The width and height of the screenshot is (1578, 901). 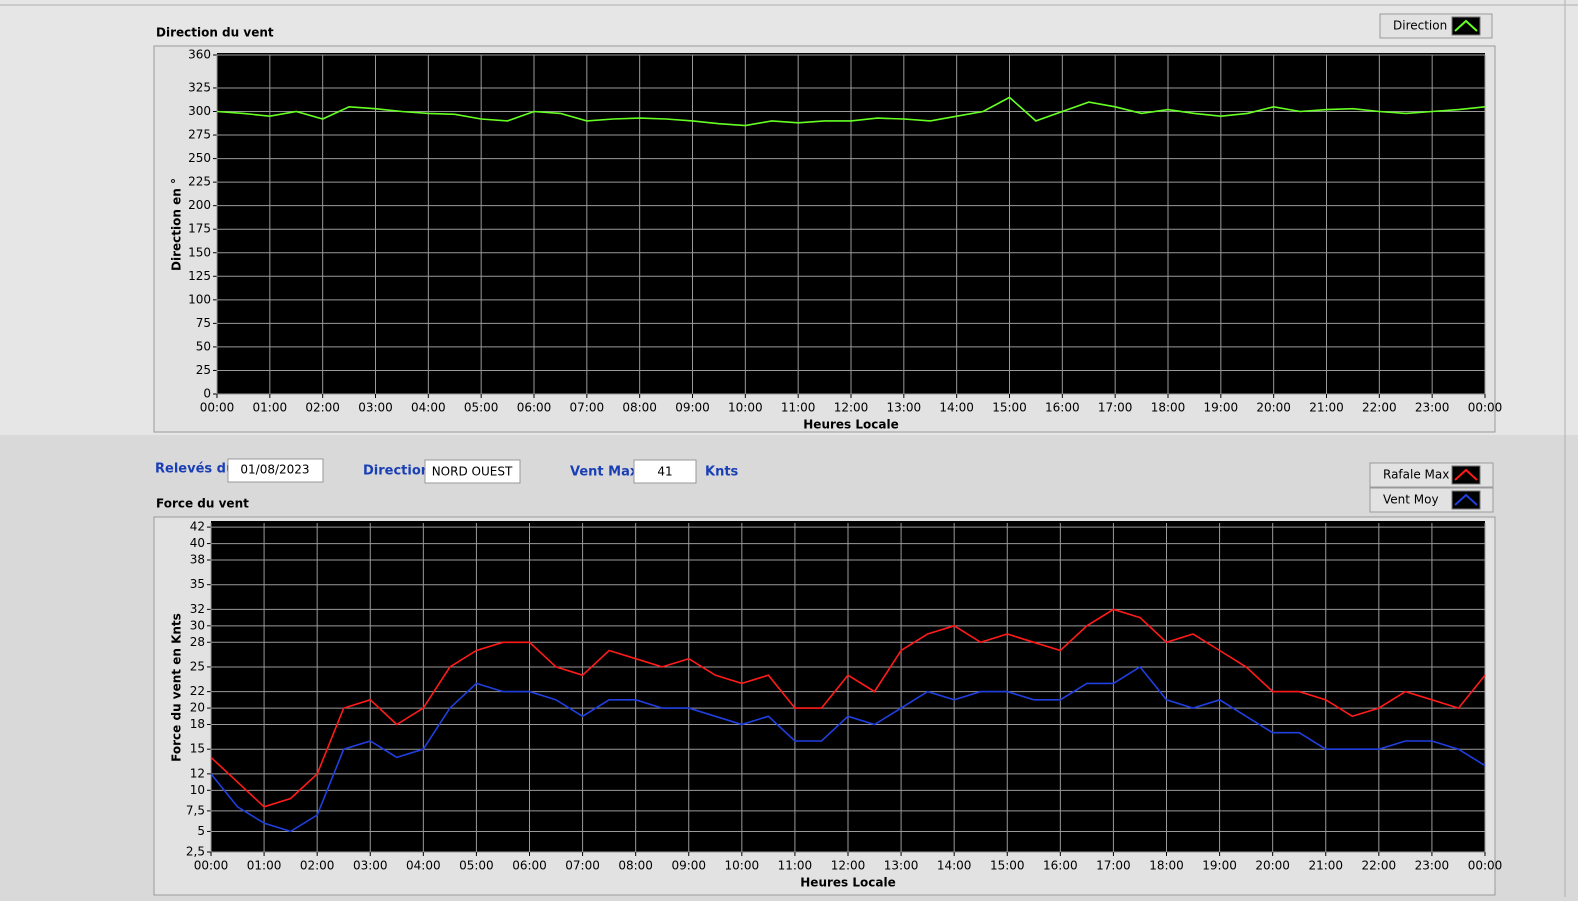 What do you see at coordinates (199, 252) in the screenshot?
I see `y-tick-label: 150` at bounding box center [199, 252].